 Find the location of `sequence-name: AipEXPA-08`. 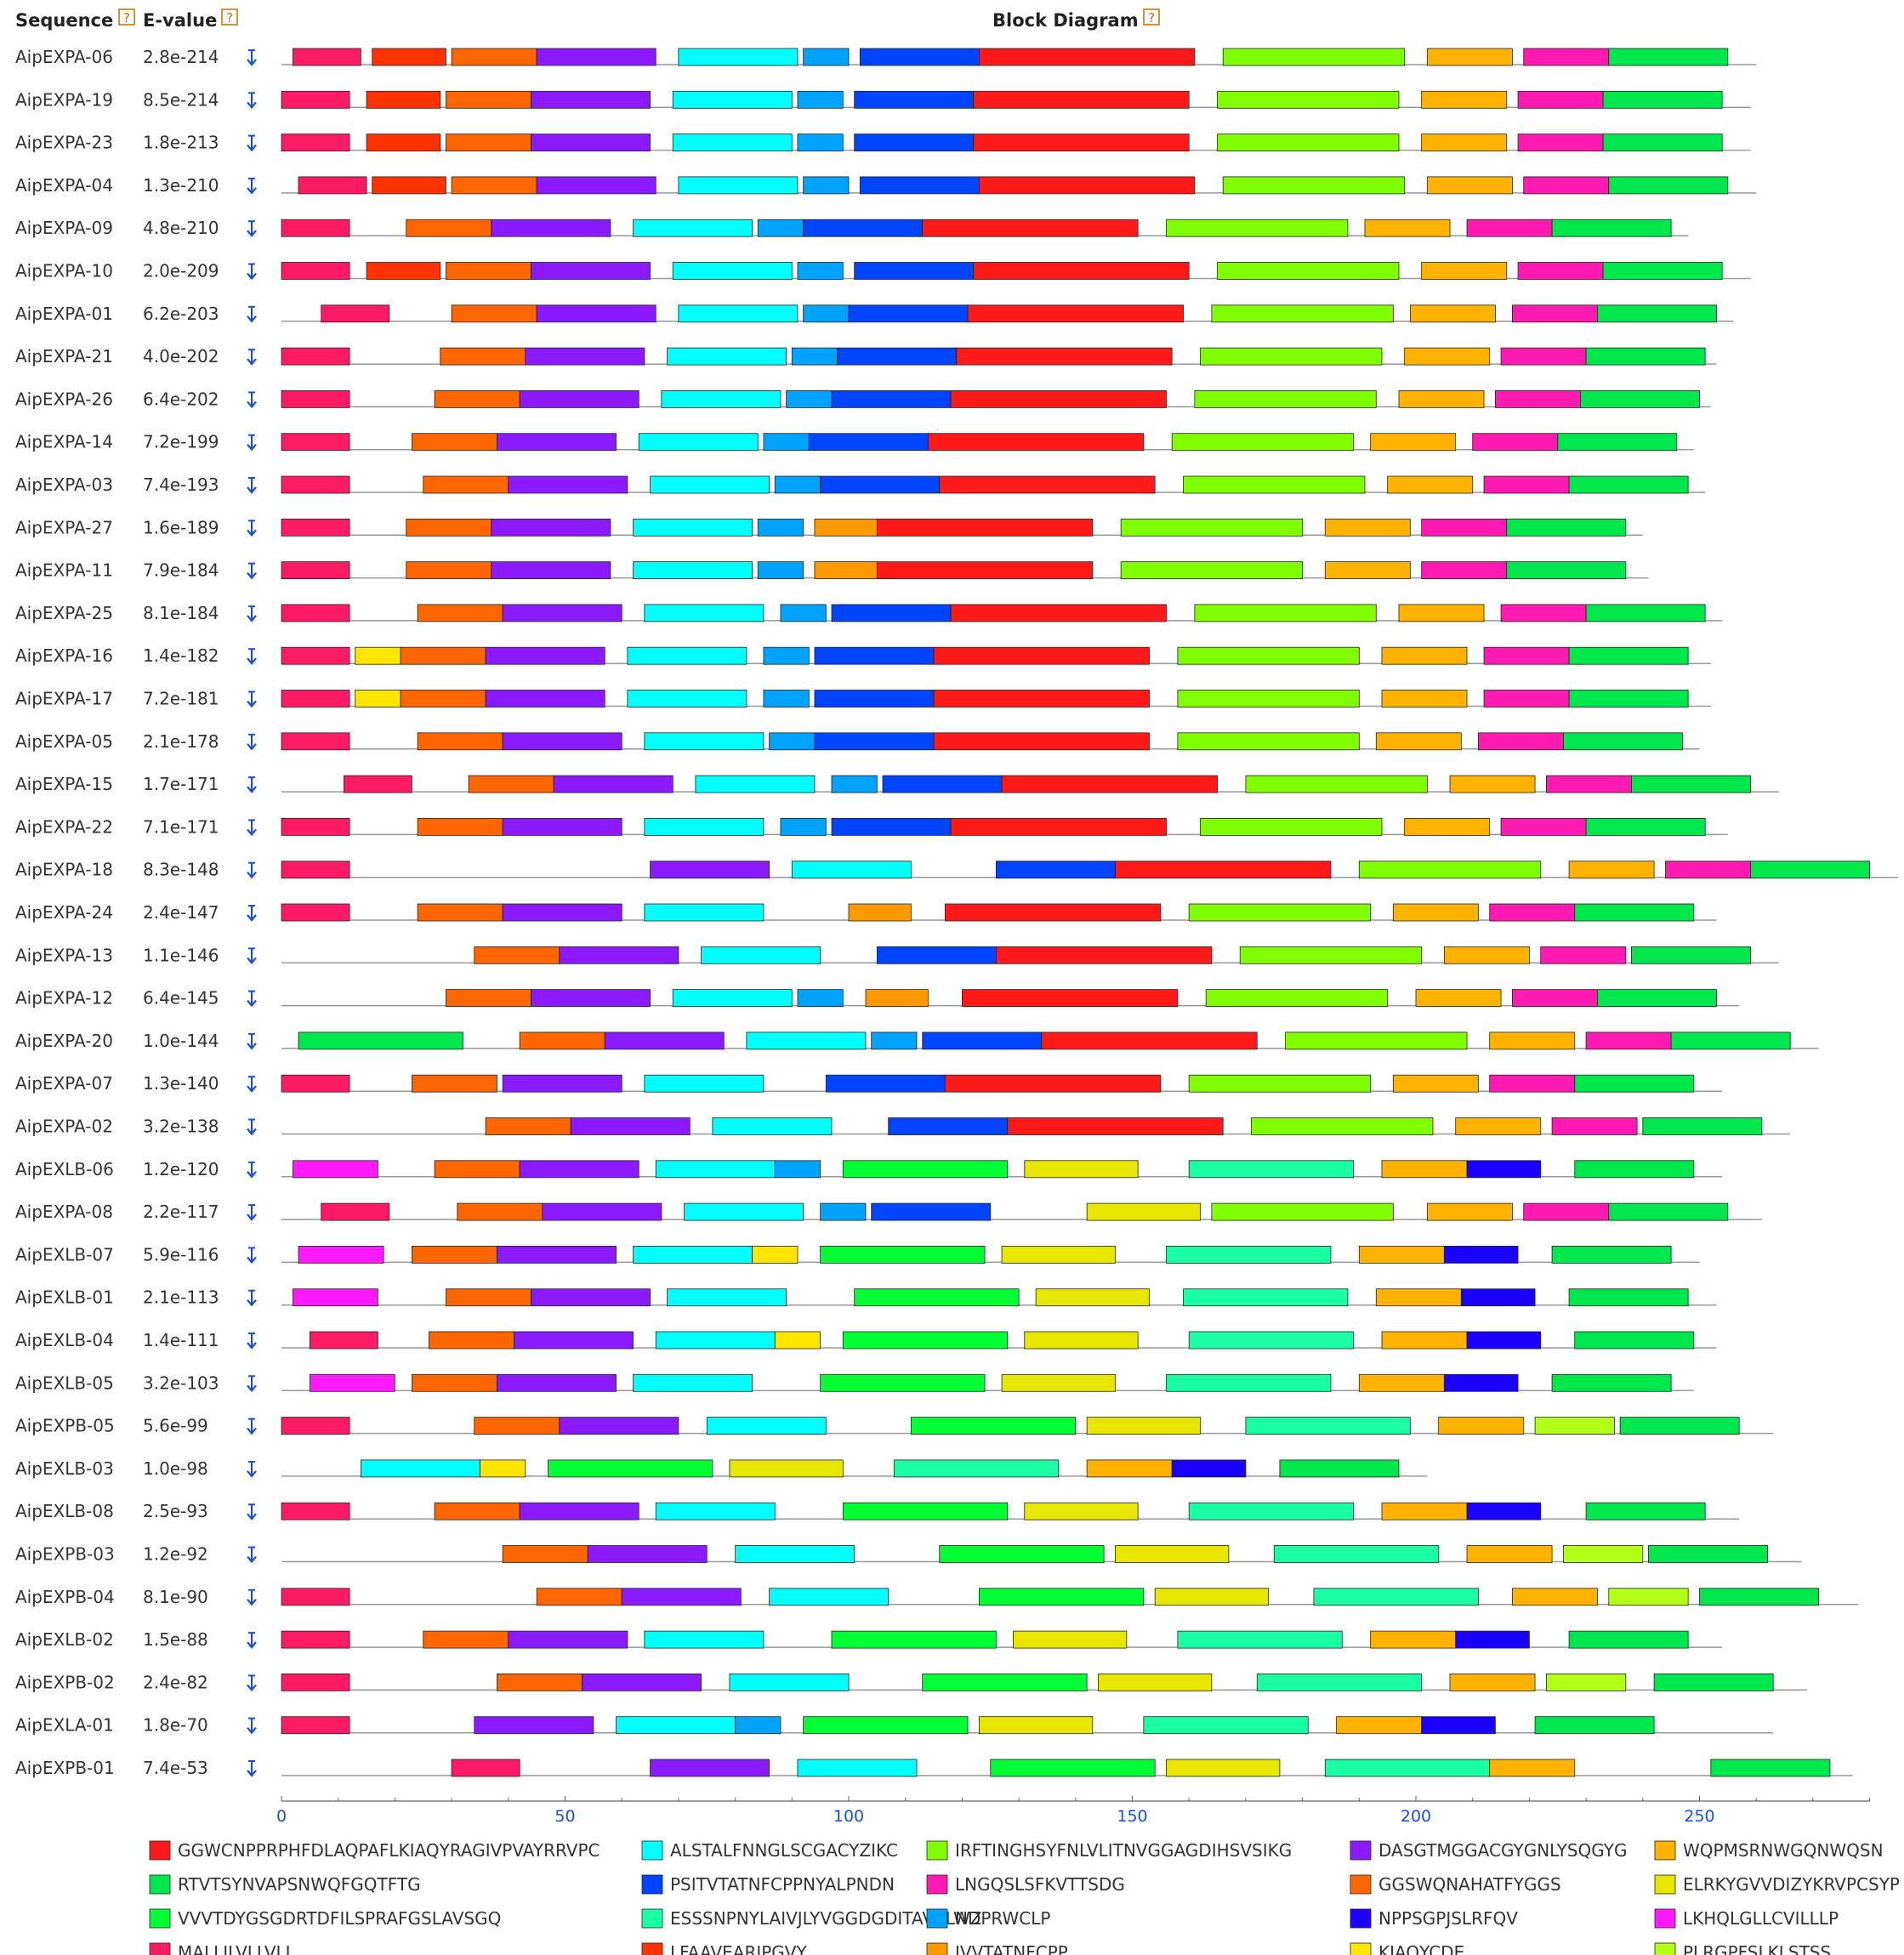

sequence-name: AipEXPA-08 is located at coordinates (64, 1212).